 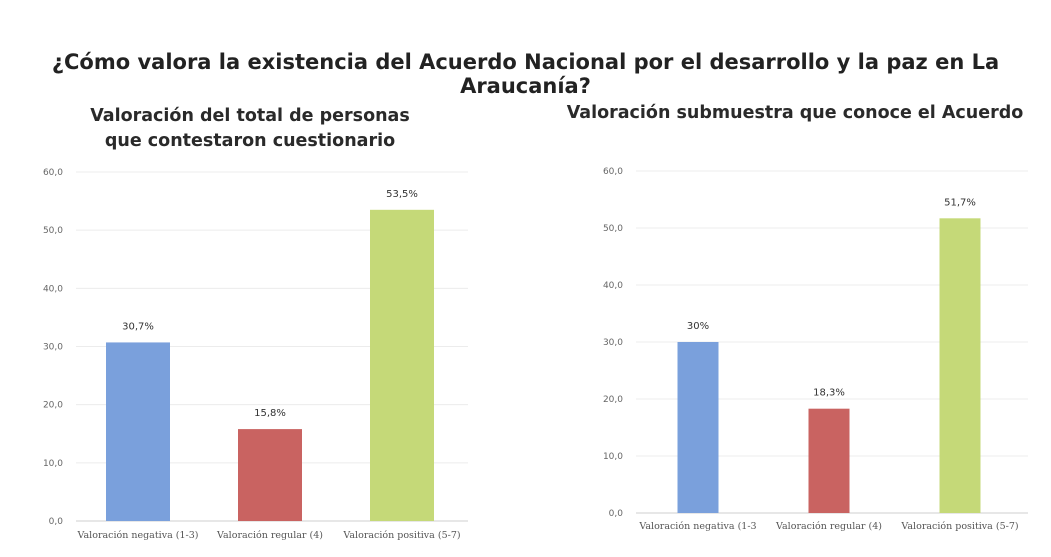 I want to click on category-label: Valoración negativa (1-3), so click(x=138, y=535).